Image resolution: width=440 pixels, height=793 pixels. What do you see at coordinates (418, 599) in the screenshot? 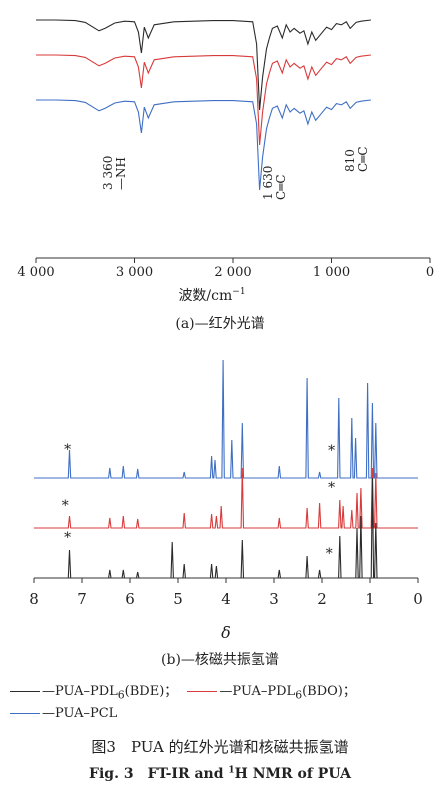
I see `nmr-x-tick-label: 0` at bounding box center [418, 599].